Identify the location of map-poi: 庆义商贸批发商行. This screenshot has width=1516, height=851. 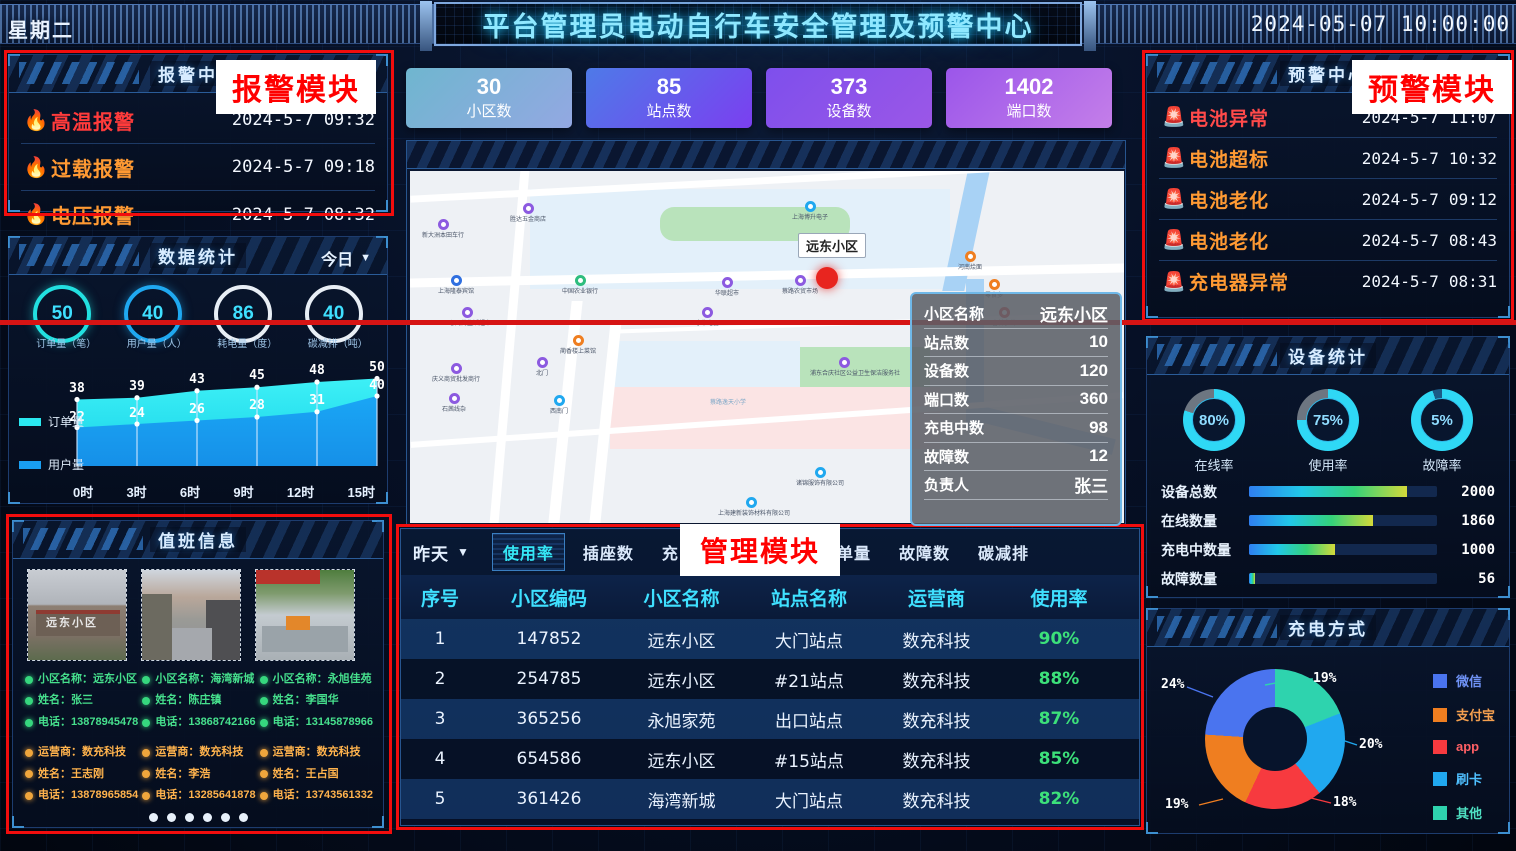
(456, 373).